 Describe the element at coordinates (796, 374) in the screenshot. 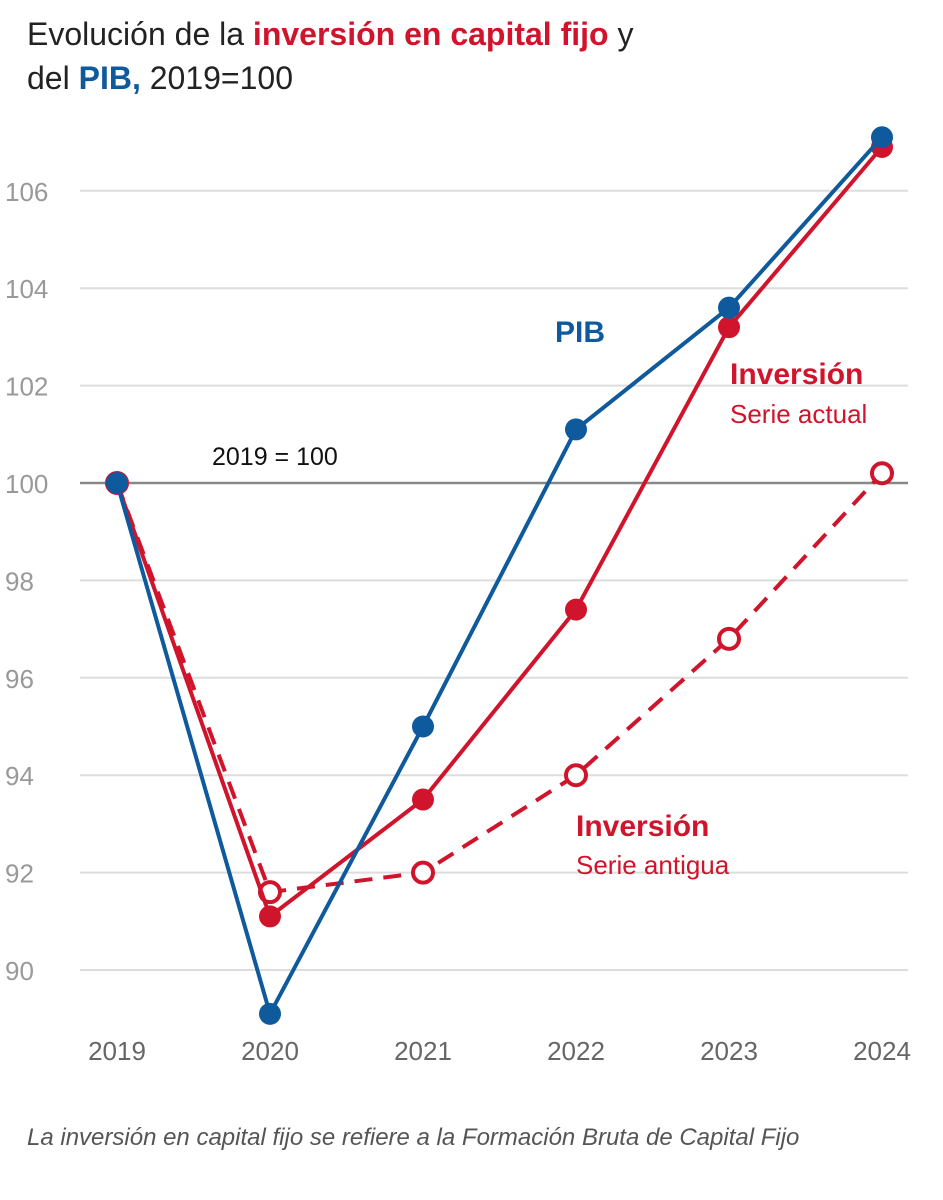

I see `series-label-inversion-actual: Inversión` at that location.